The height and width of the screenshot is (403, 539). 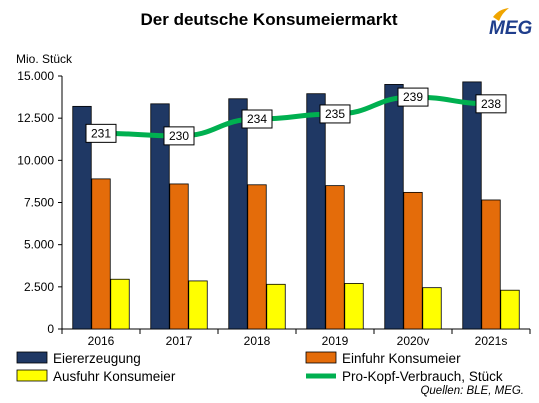 I want to click on data-label: 231, so click(x=101, y=133).